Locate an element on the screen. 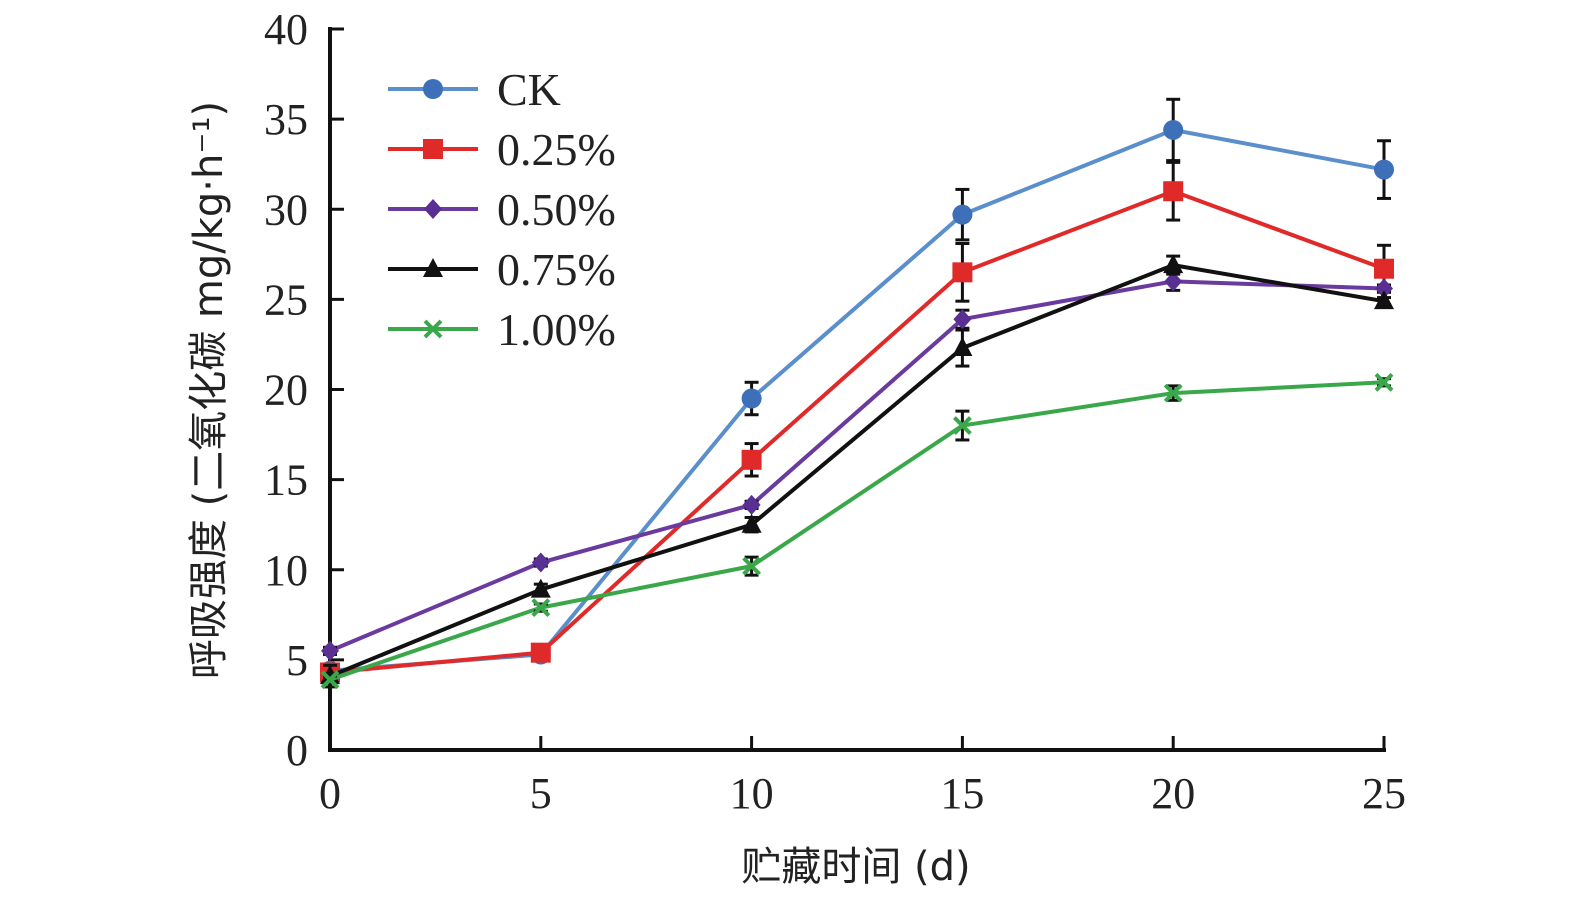  legend: CK 0.25% 0.50% 0.75% 1.00% is located at coordinates (502, 209).